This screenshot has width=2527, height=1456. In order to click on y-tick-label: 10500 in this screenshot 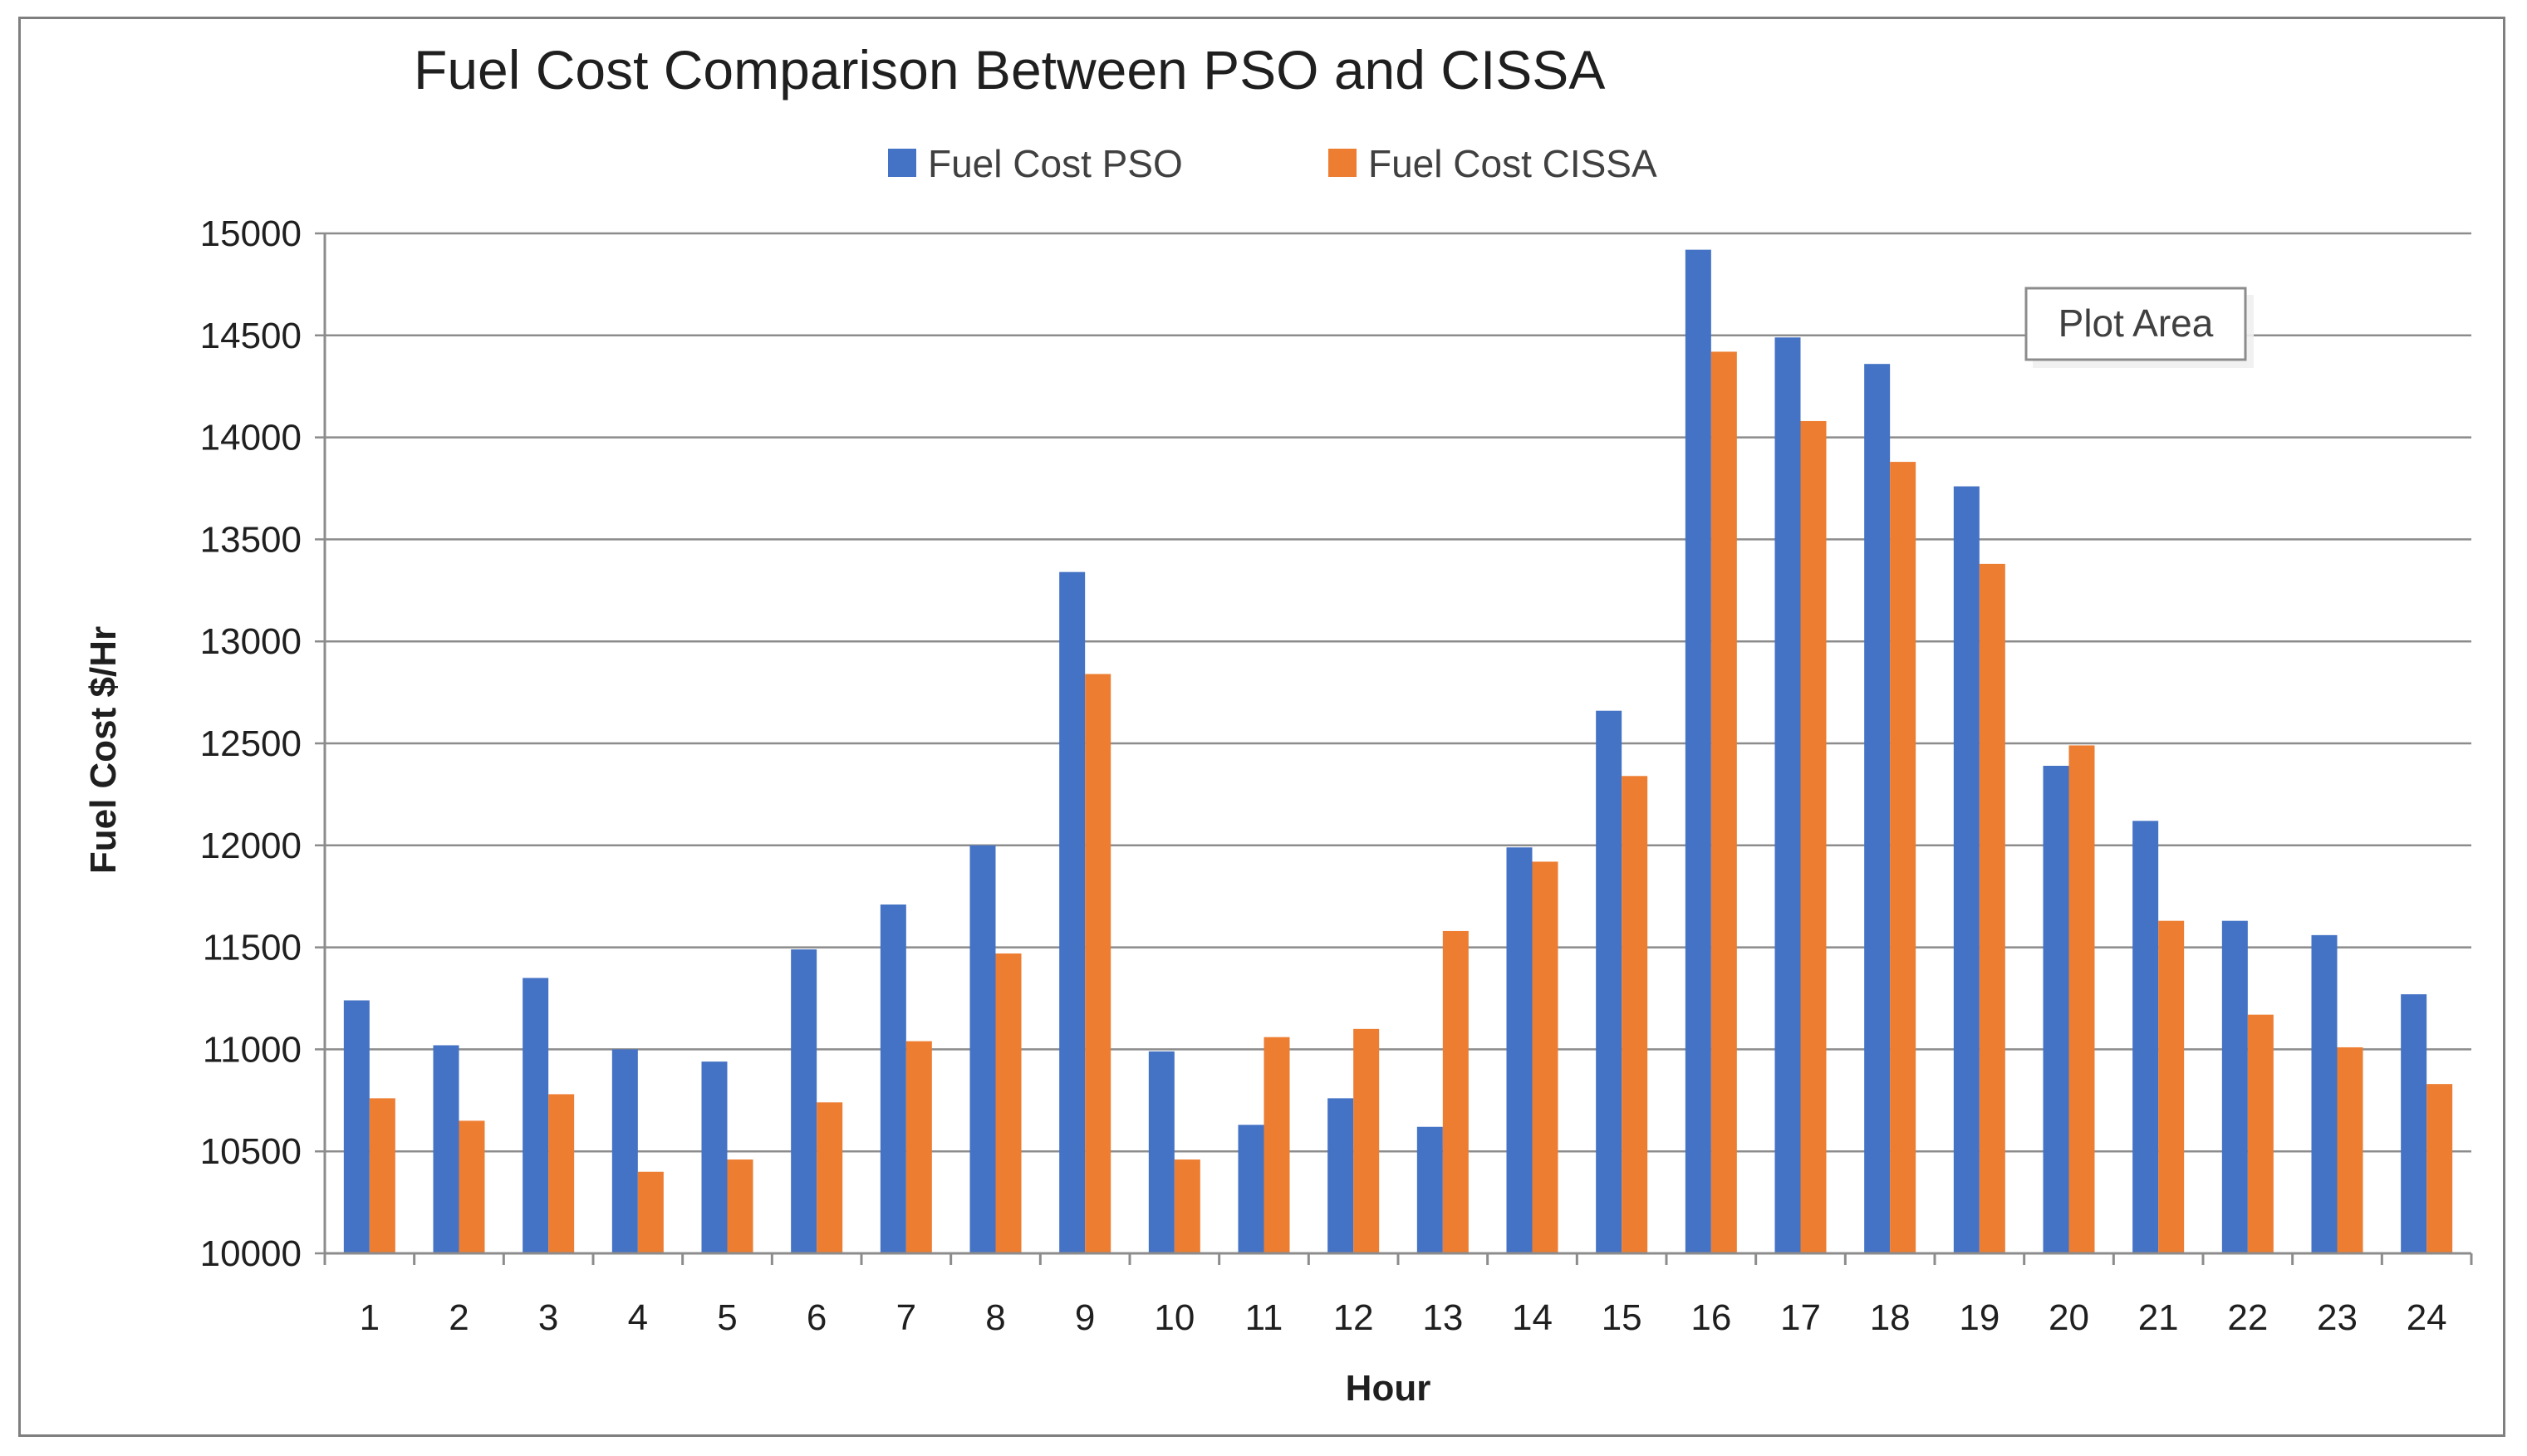, I will do `click(251, 1151)`.